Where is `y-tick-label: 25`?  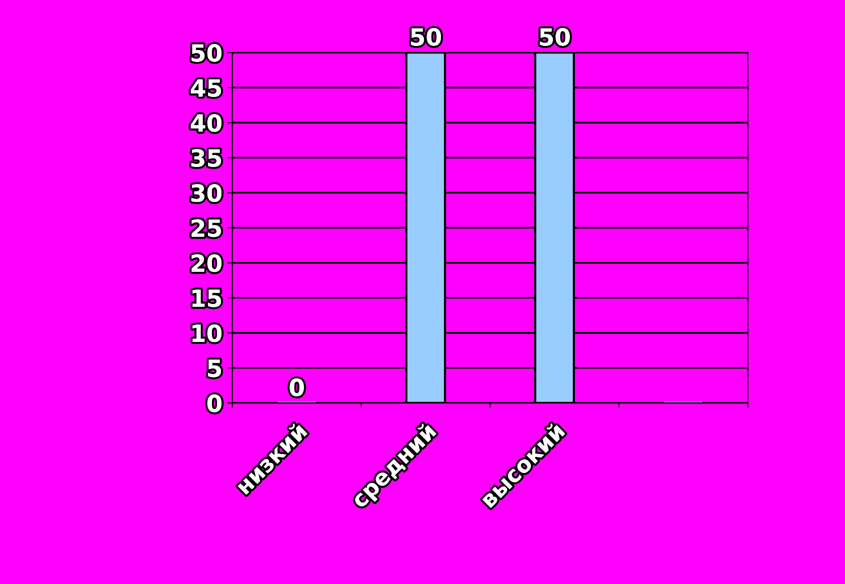 y-tick-label: 25 is located at coordinates (207, 228).